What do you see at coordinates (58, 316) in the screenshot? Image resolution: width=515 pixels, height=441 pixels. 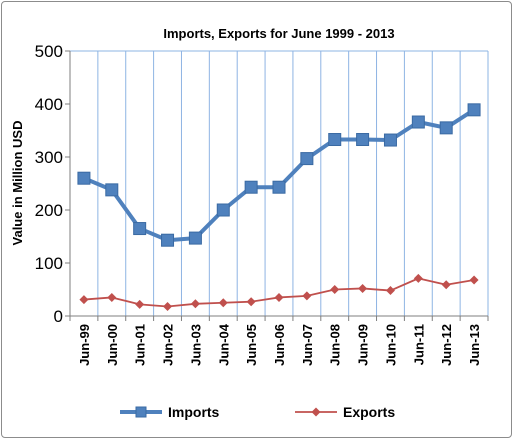 I see `y-tick-label: 0` at bounding box center [58, 316].